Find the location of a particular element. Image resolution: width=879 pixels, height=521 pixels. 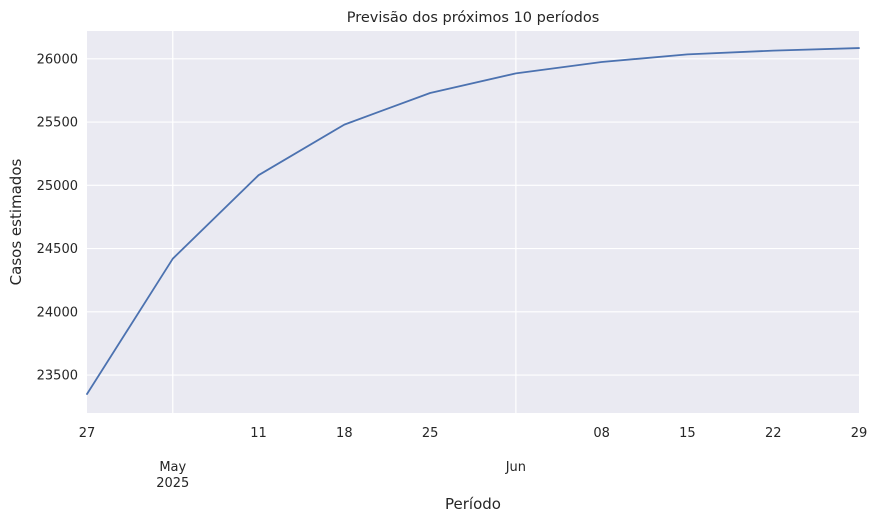

x-minor-tick-label: 15 is located at coordinates (687, 433).